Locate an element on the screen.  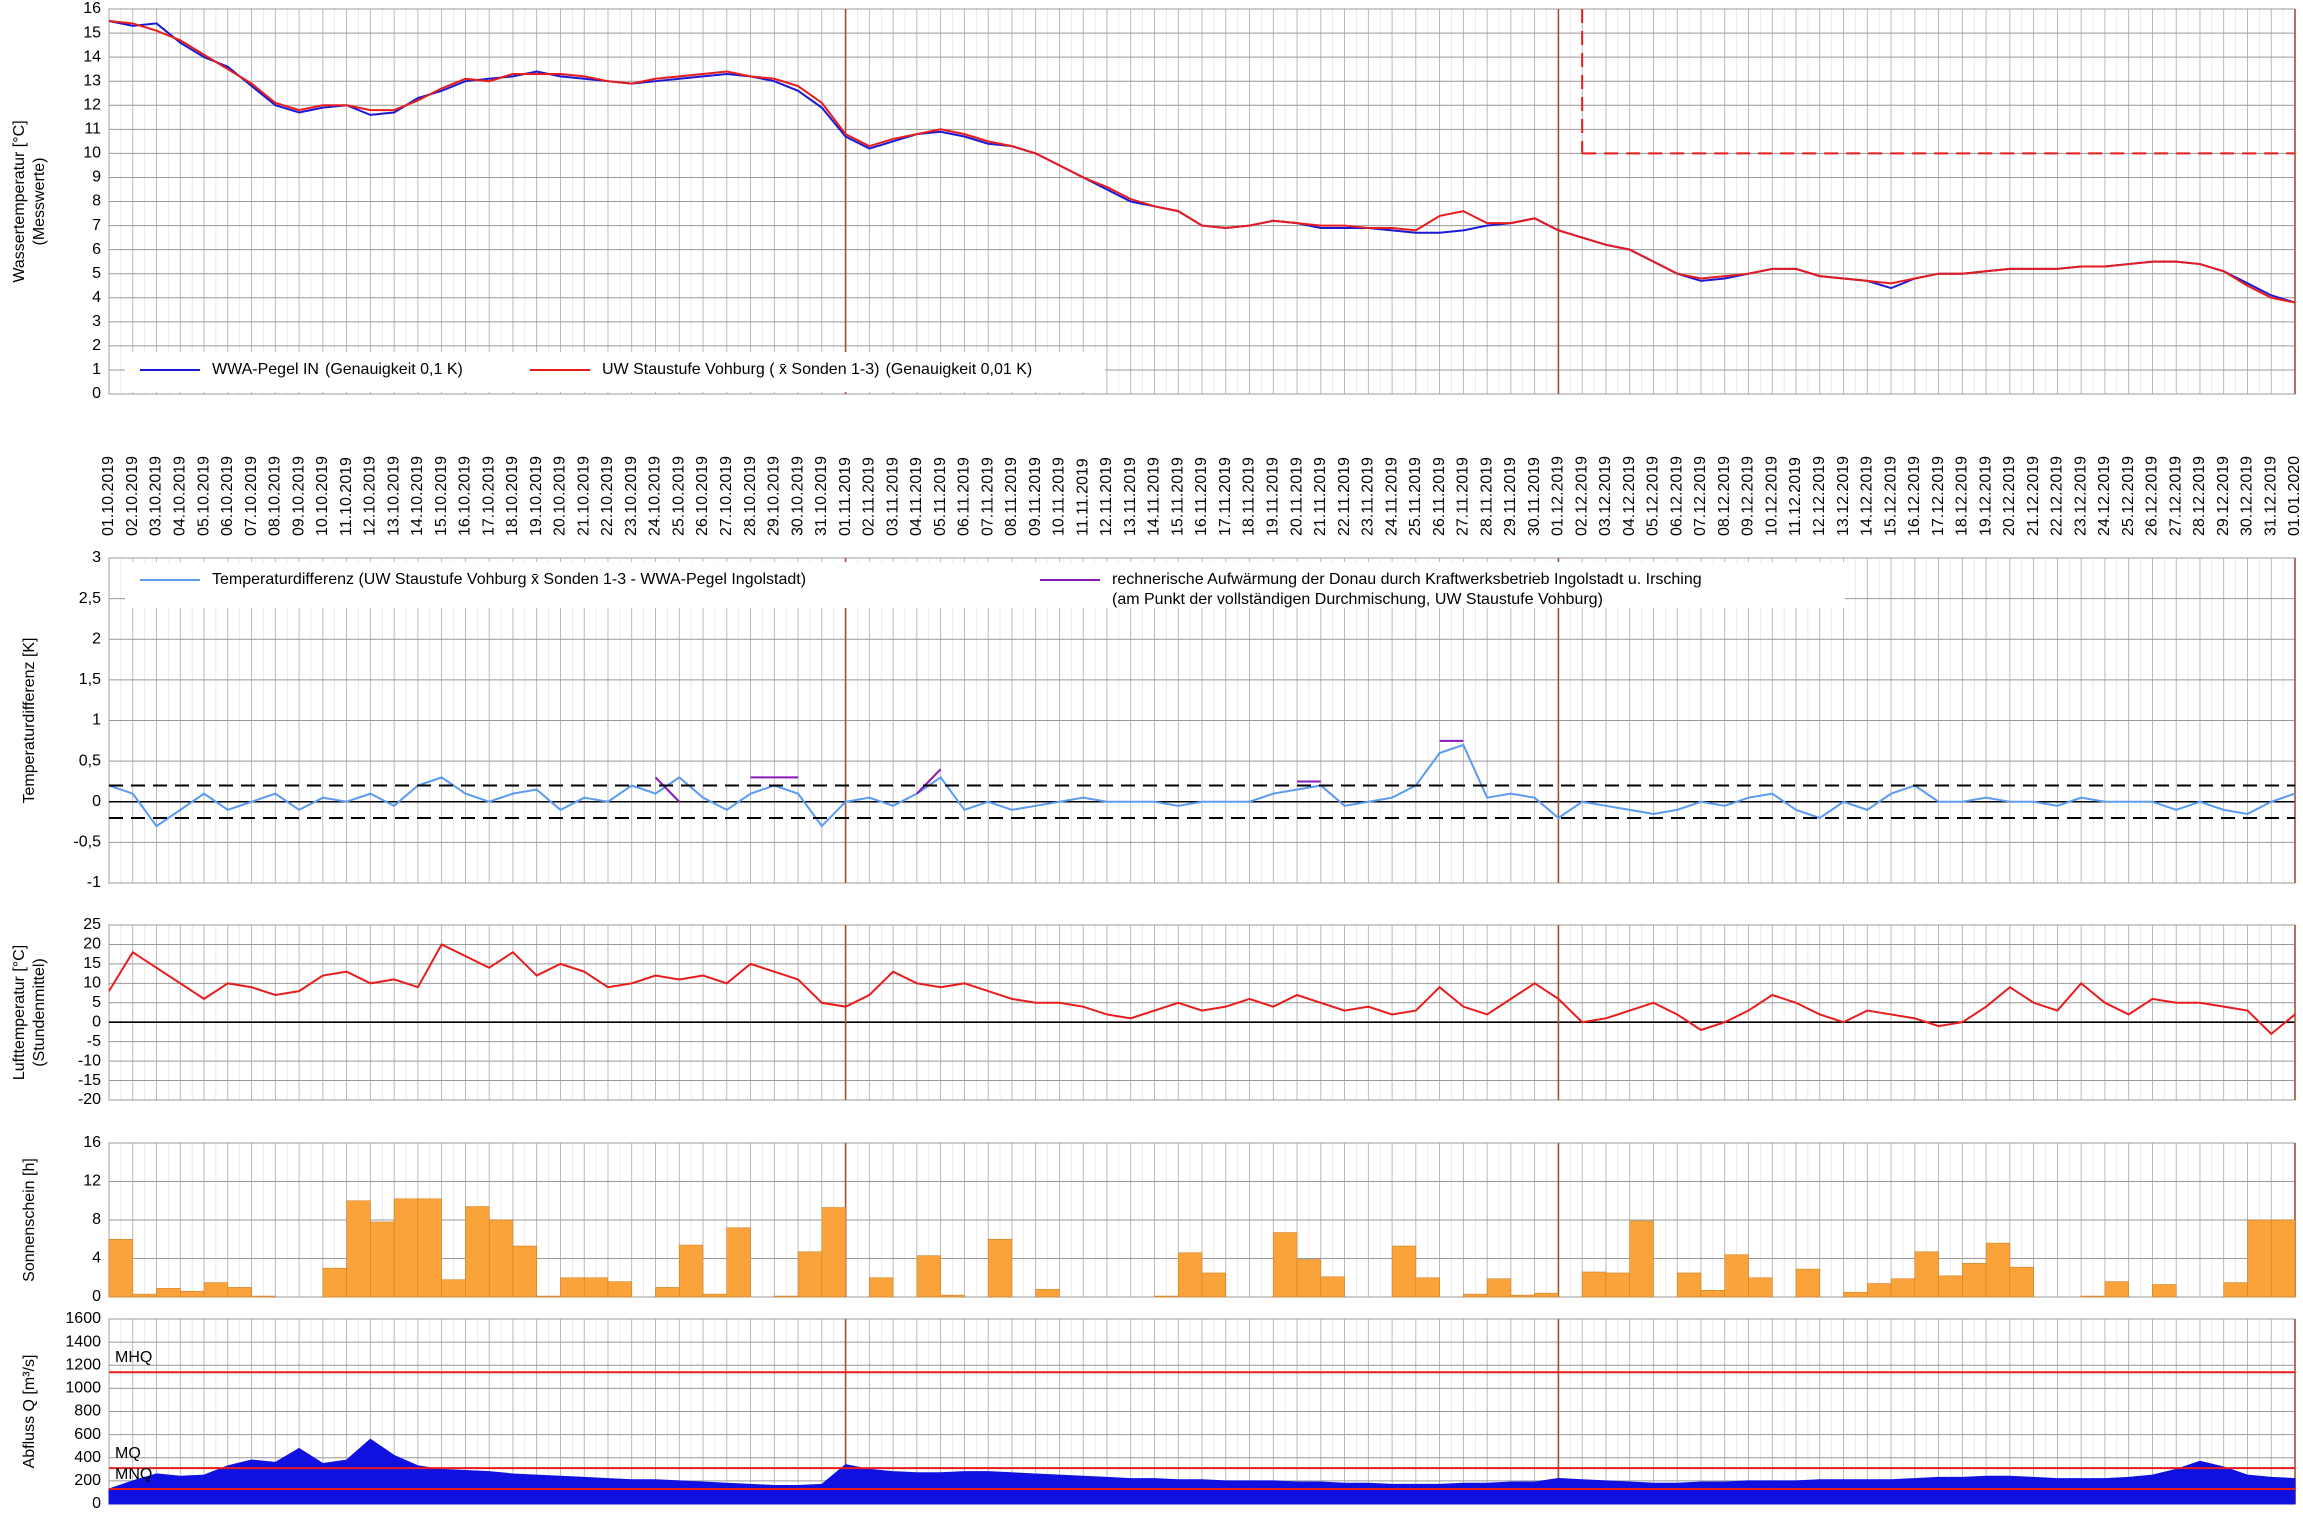
y-tick-label: 3 is located at coordinates (96, 321).